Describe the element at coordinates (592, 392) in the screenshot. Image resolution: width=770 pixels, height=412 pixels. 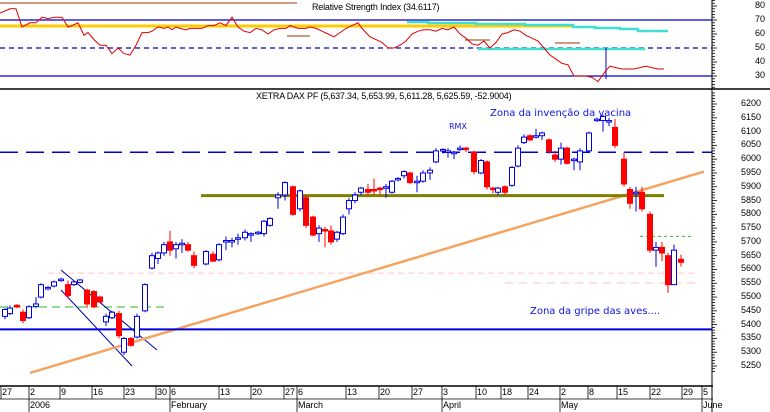
I see `x-day-label: 8` at that location.